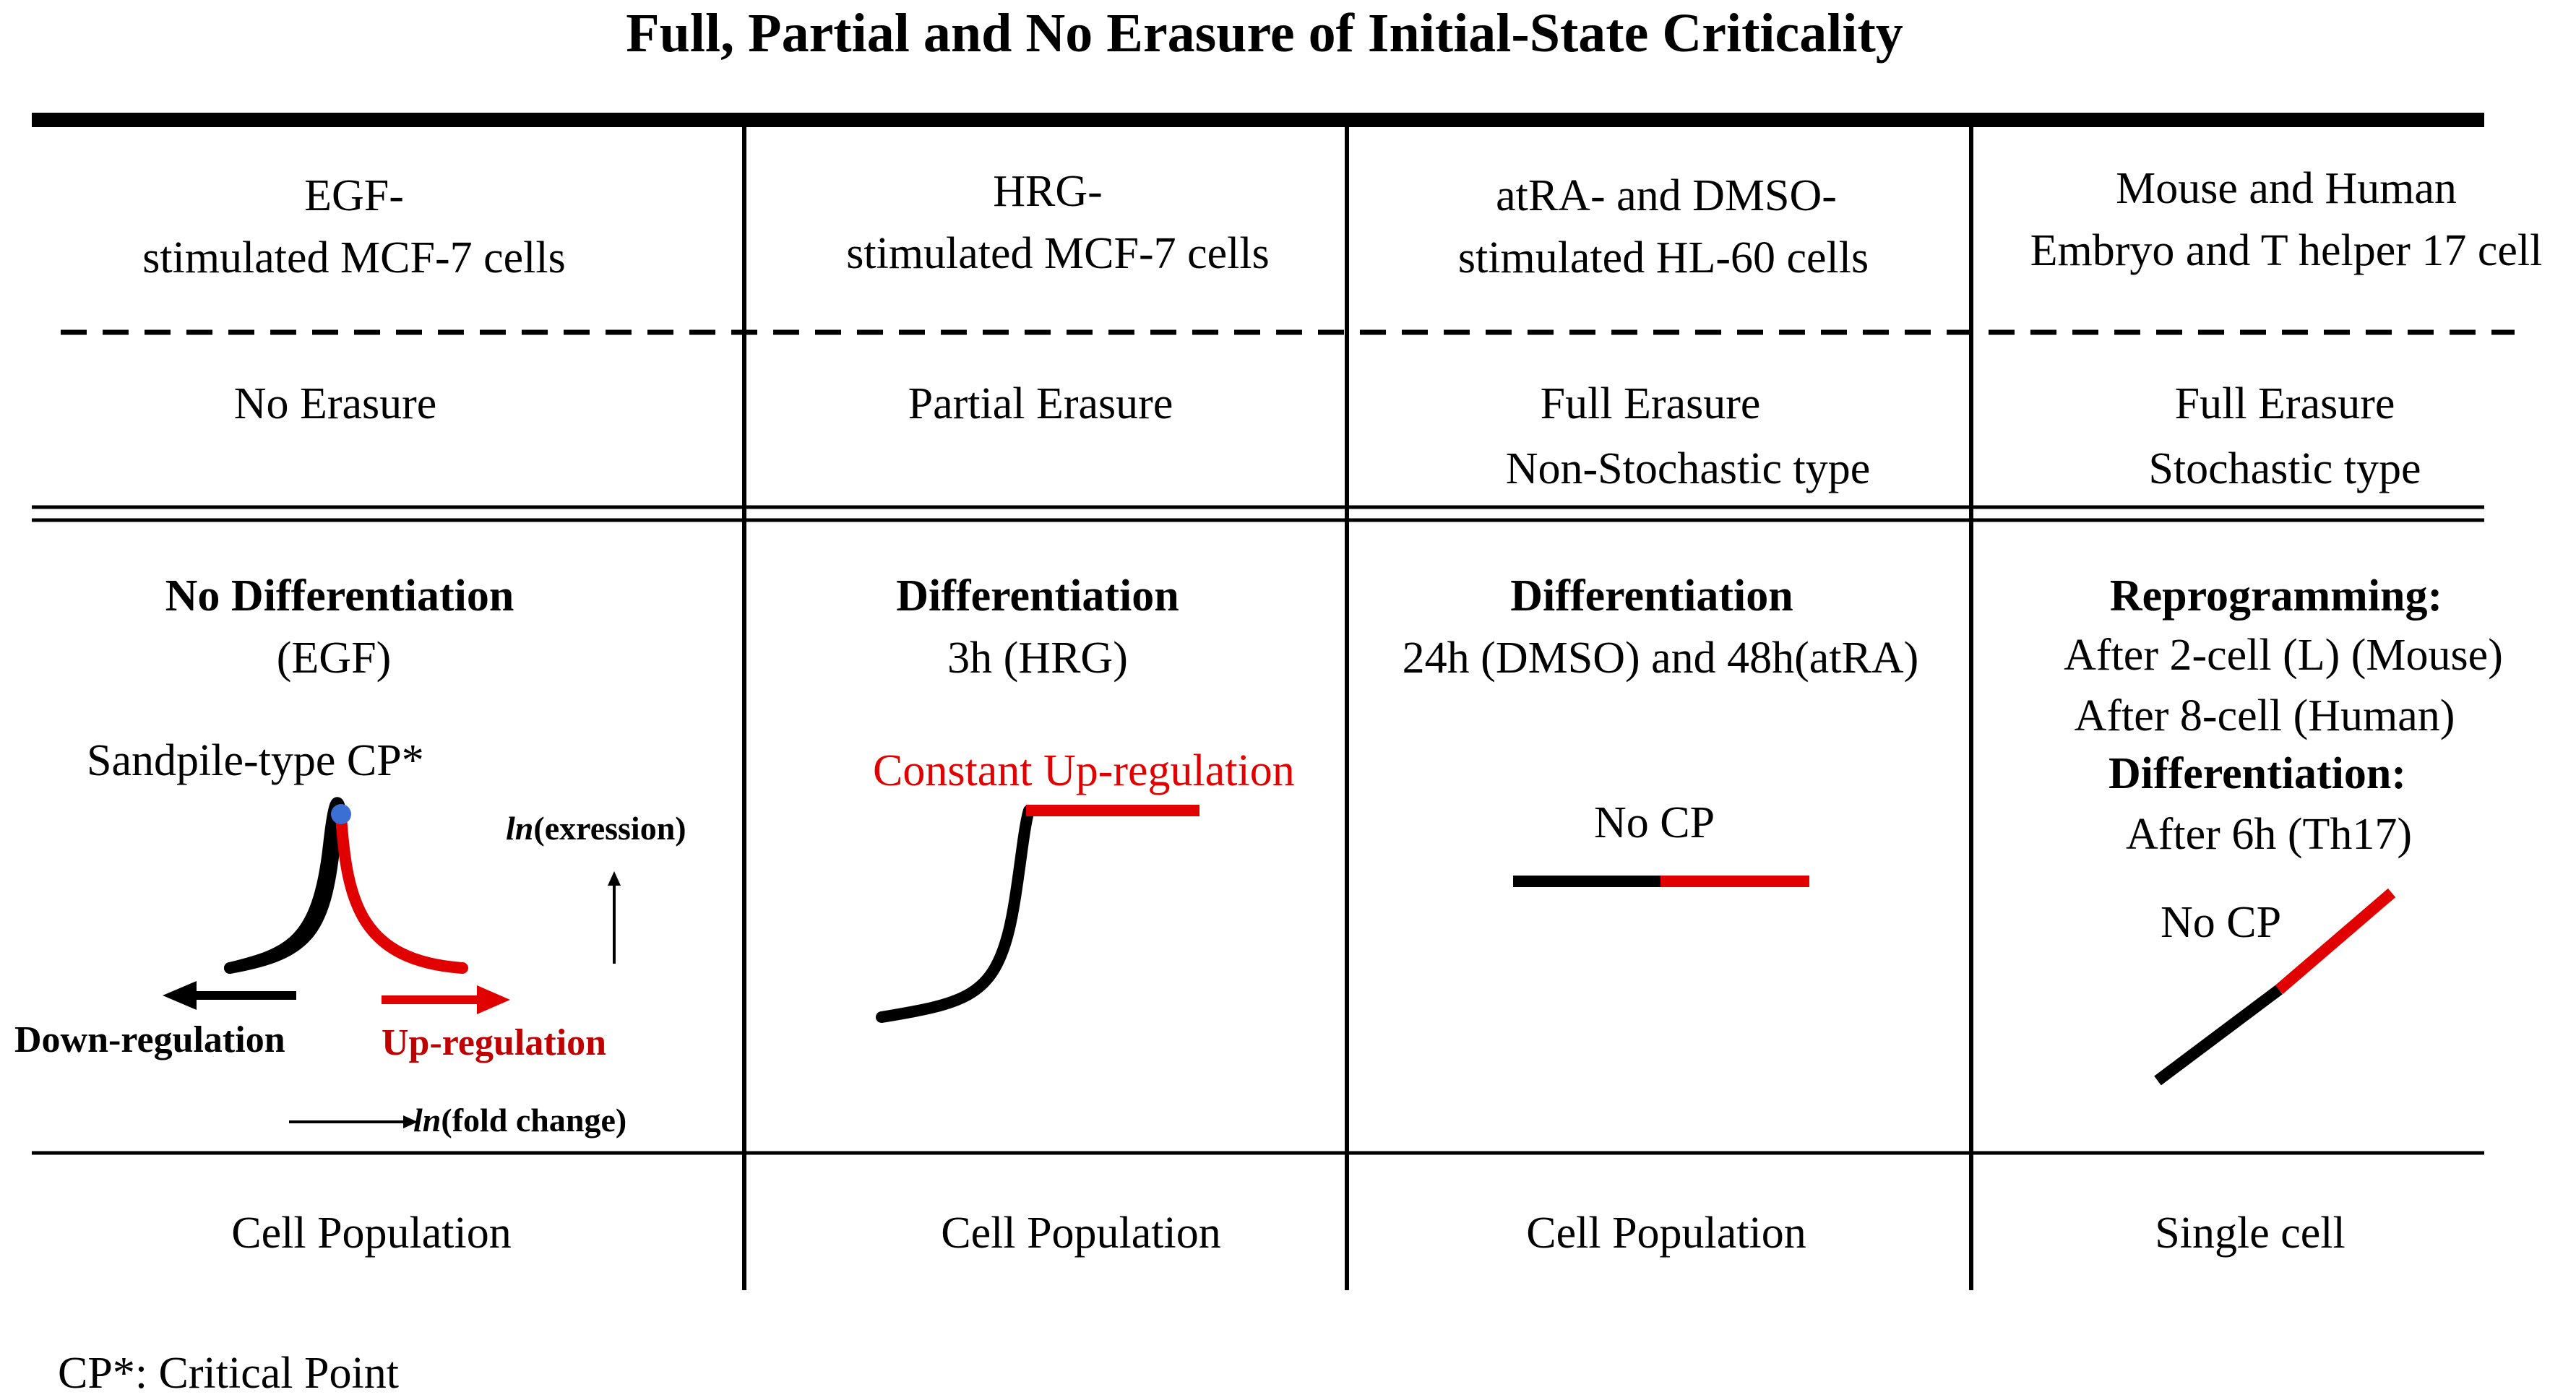 This screenshot has width=2576, height=1400. What do you see at coordinates (1666, 1233) in the screenshot?
I see `col3-level: Cell Population` at bounding box center [1666, 1233].